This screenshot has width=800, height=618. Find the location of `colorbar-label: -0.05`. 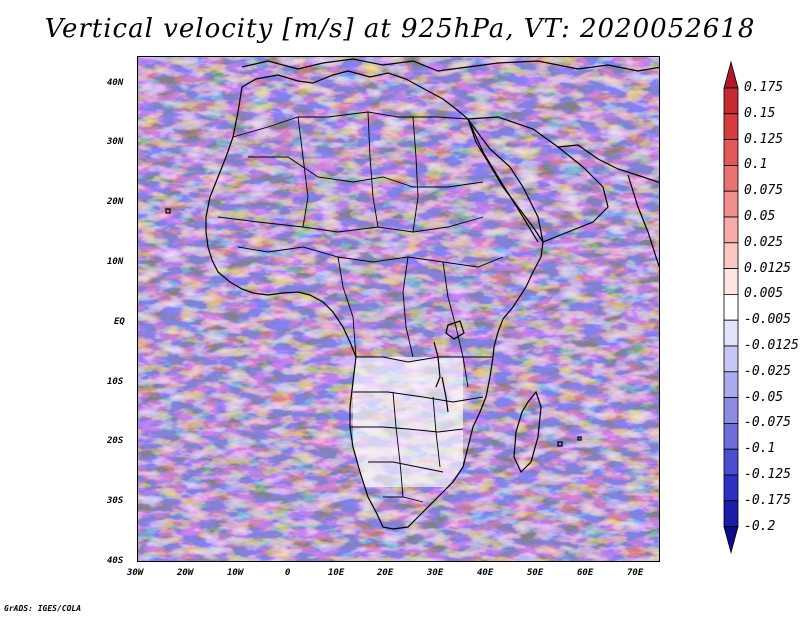

colorbar-label: -0.05 is located at coordinates (764, 397).